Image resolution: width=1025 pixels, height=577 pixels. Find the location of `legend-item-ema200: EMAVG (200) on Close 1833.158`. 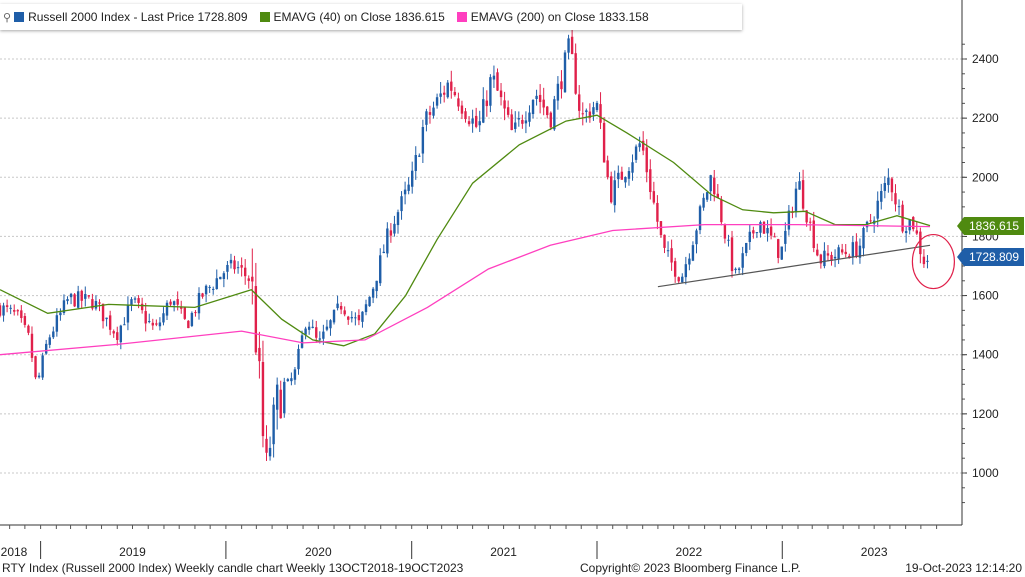

legend-item-ema200: EMAVG (200) on Close 1833.158 is located at coordinates (552, 17).